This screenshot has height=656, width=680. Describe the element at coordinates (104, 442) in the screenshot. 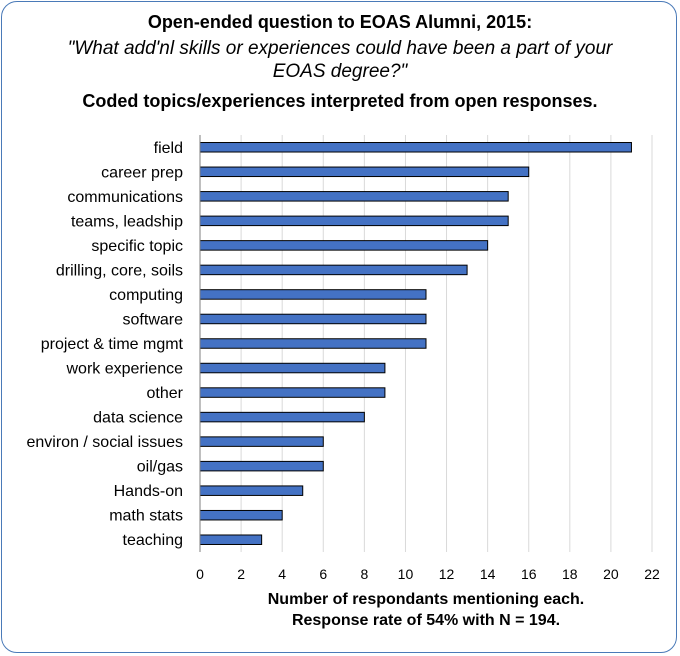

I see `category-label: environ / social issues` at that location.